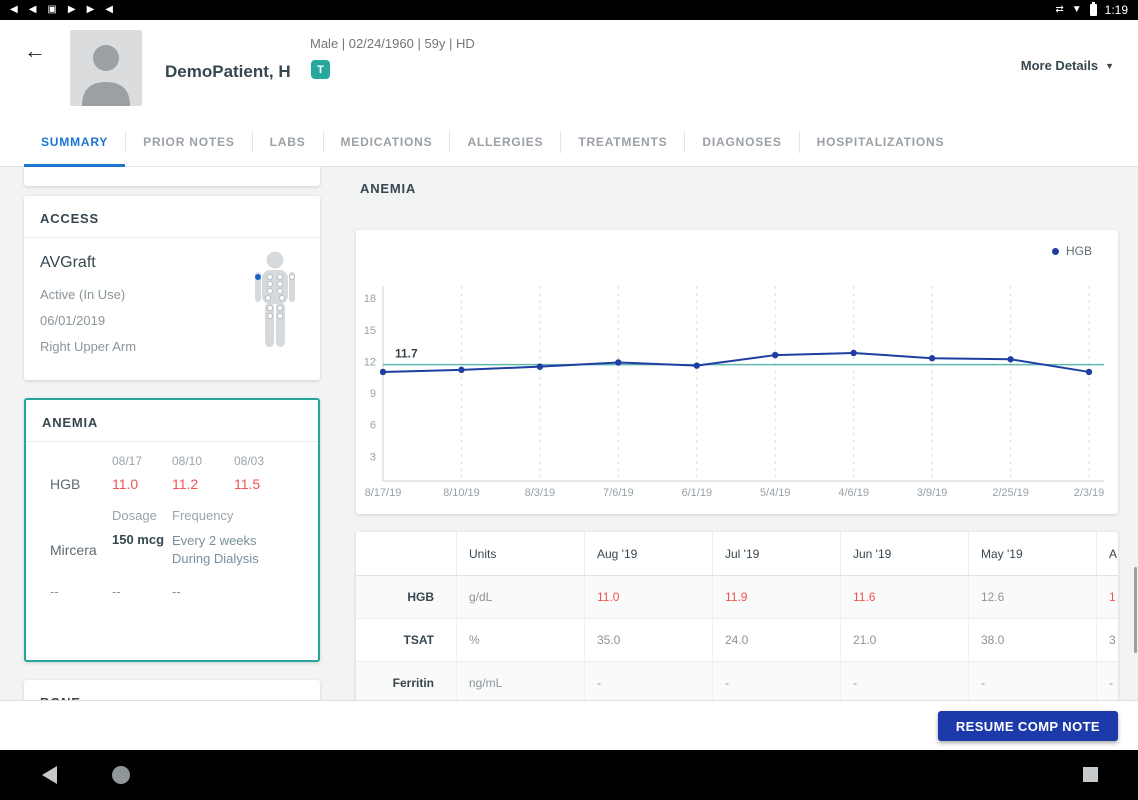 This screenshot has height=800, width=1138. I want to click on play-icon: ▶, so click(71, 9).